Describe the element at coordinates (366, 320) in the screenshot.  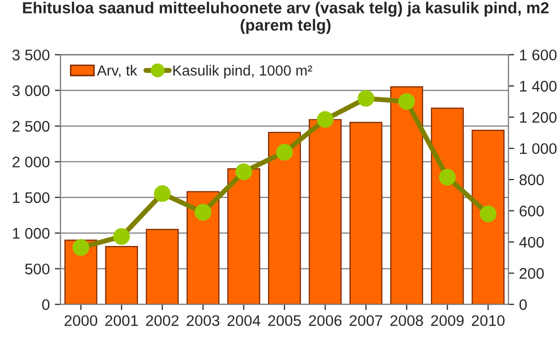
I see `x-tick-label: 2007` at that location.